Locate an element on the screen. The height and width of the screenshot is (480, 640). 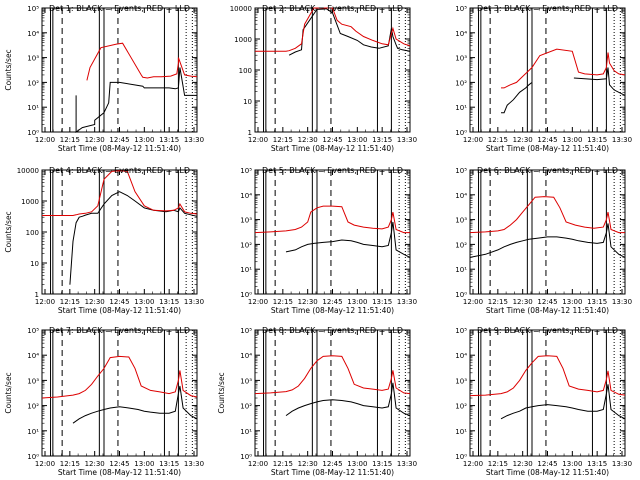
chart-title: Det 4: BLACK = Events, RED = LLD is located at coordinates (119, 170).